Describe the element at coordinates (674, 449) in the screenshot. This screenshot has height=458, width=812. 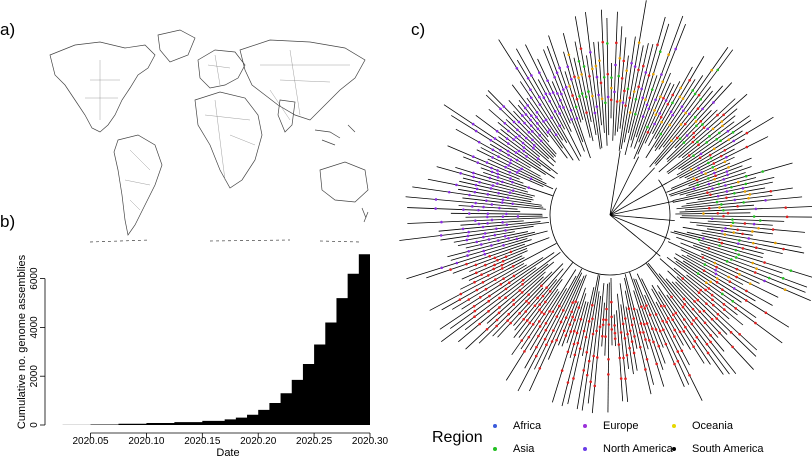
I see `legend-swatch` at that location.